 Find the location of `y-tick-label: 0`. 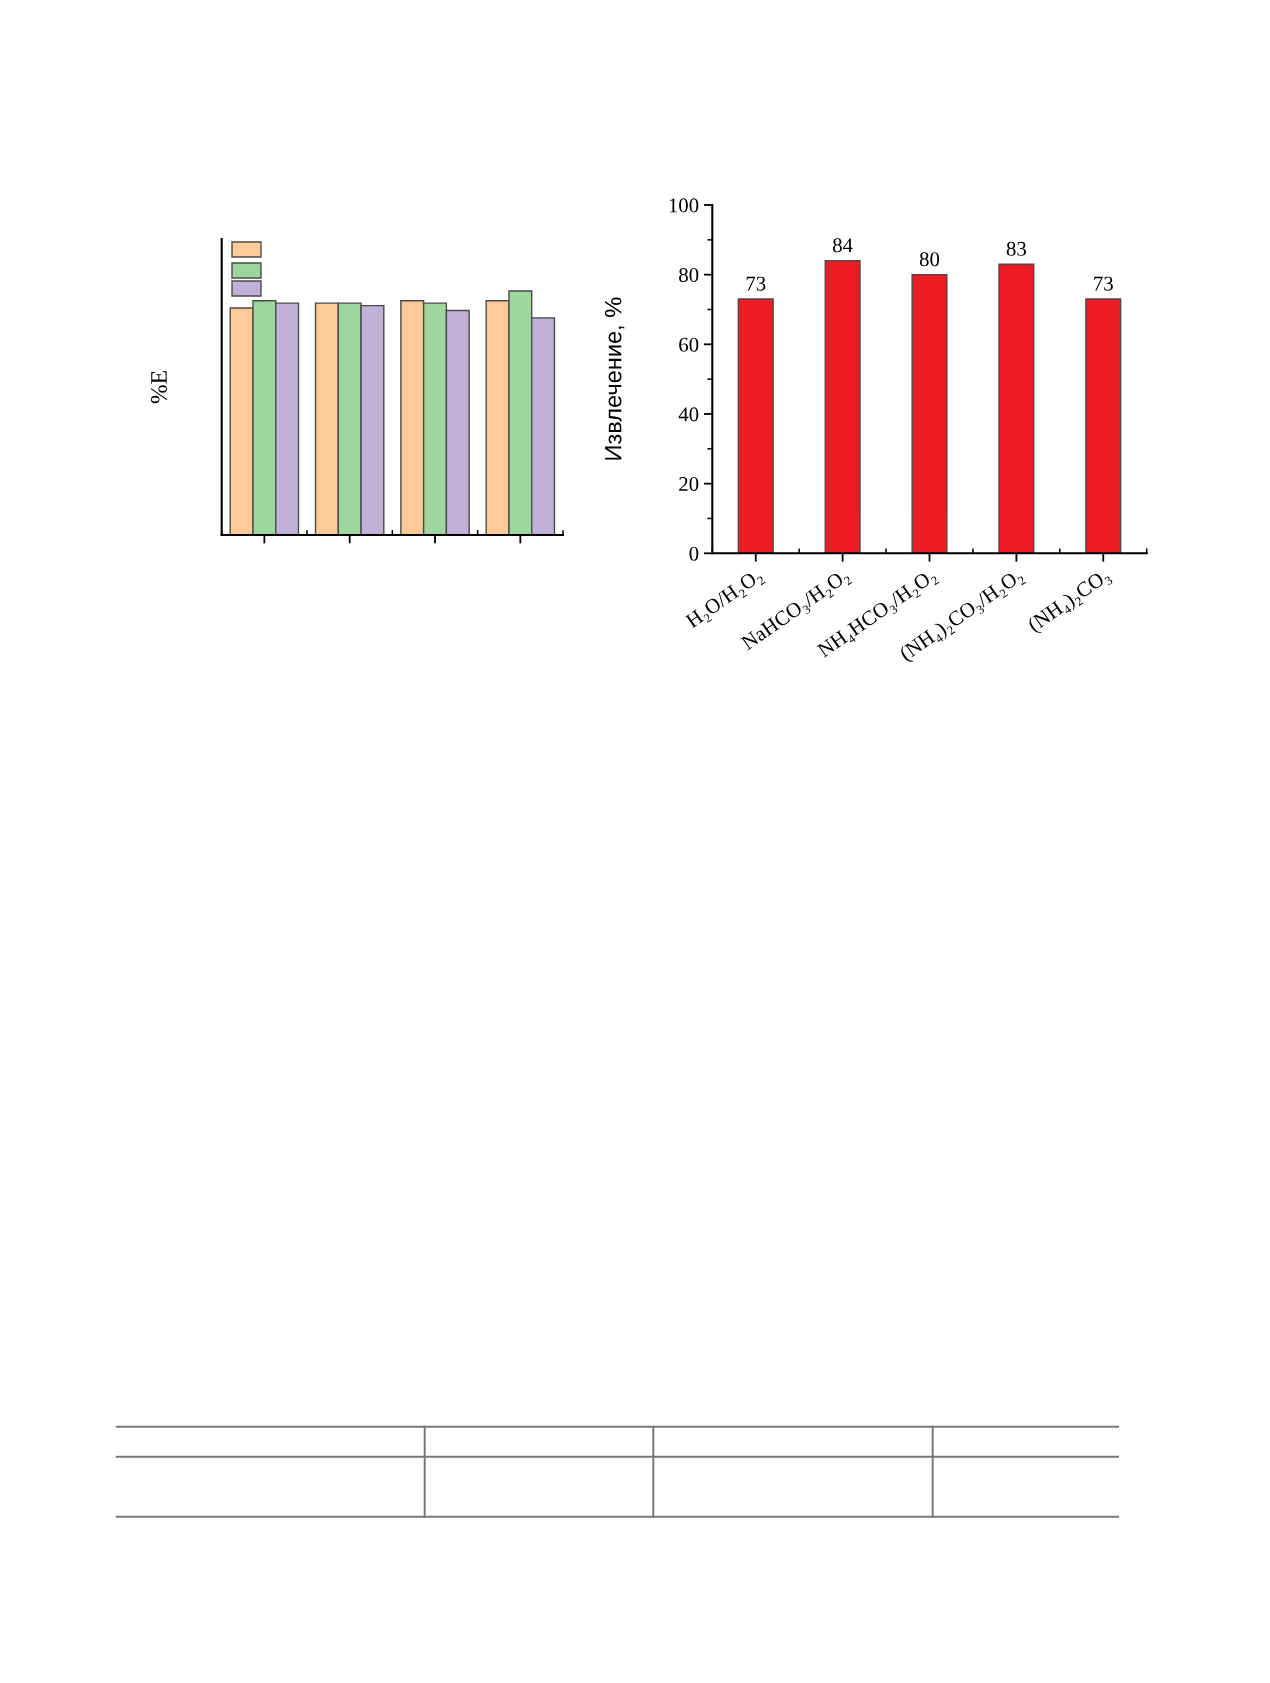

y-tick-label: 0 is located at coordinates (694, 553).